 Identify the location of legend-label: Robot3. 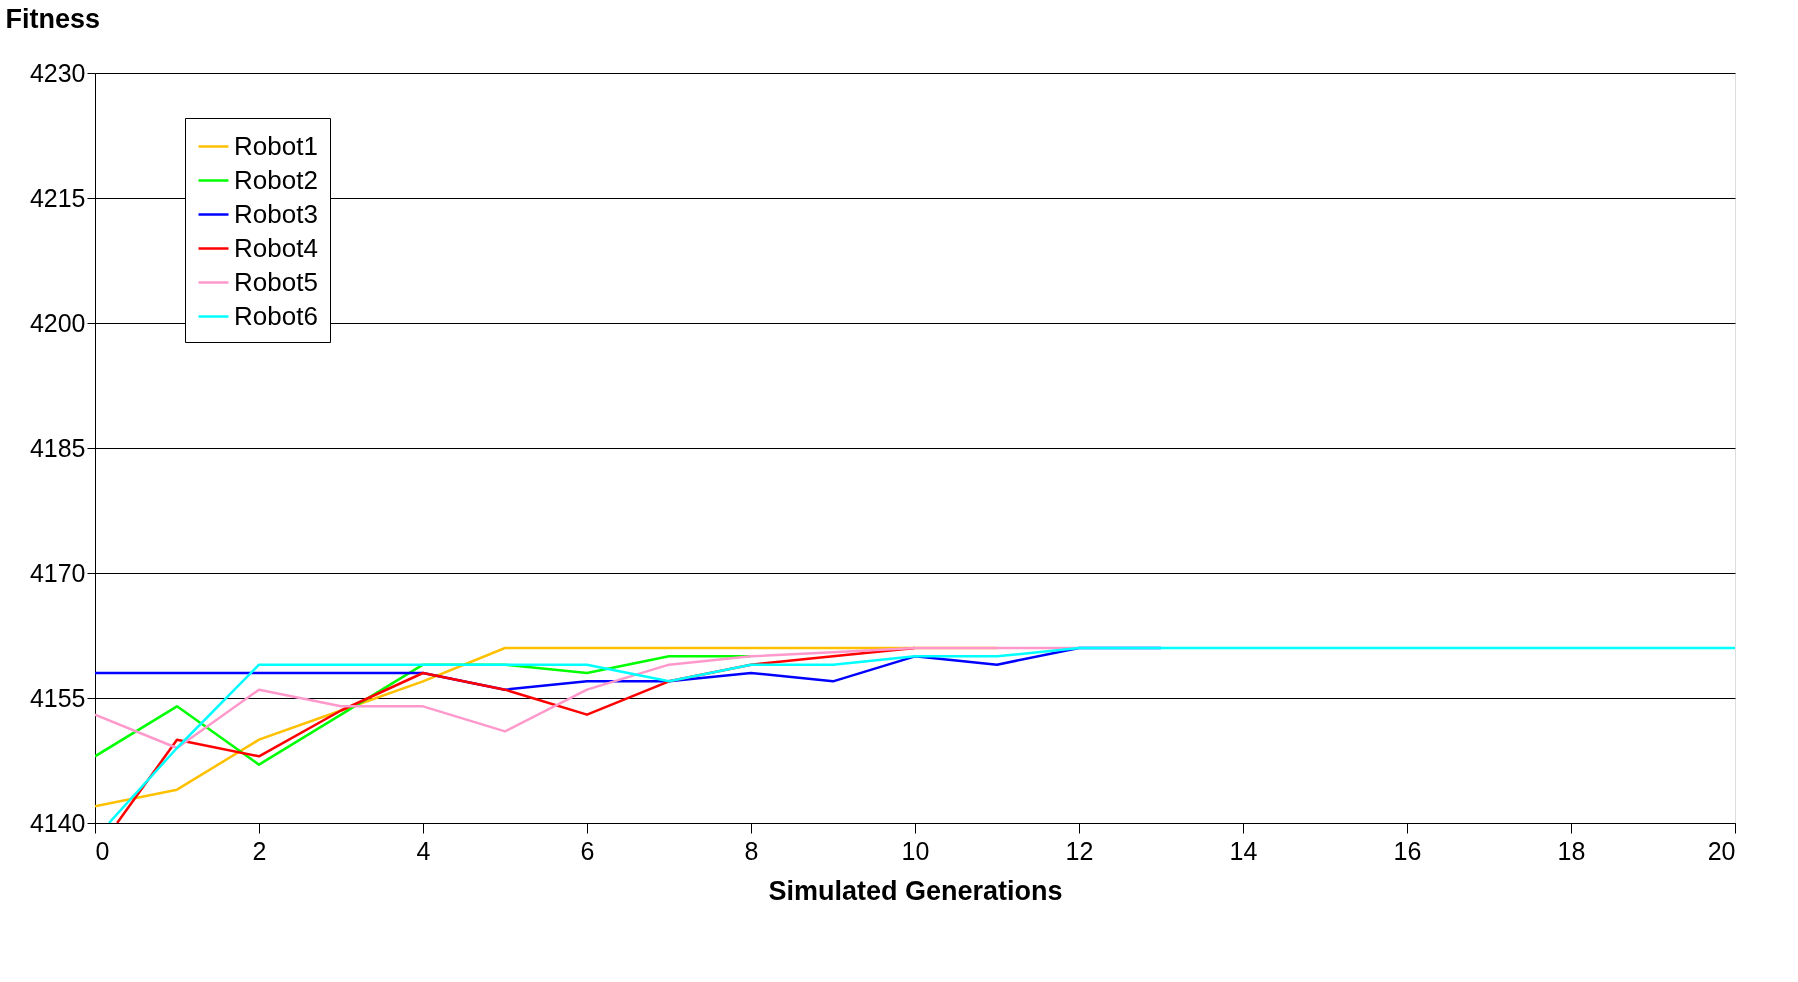
(276, 213).